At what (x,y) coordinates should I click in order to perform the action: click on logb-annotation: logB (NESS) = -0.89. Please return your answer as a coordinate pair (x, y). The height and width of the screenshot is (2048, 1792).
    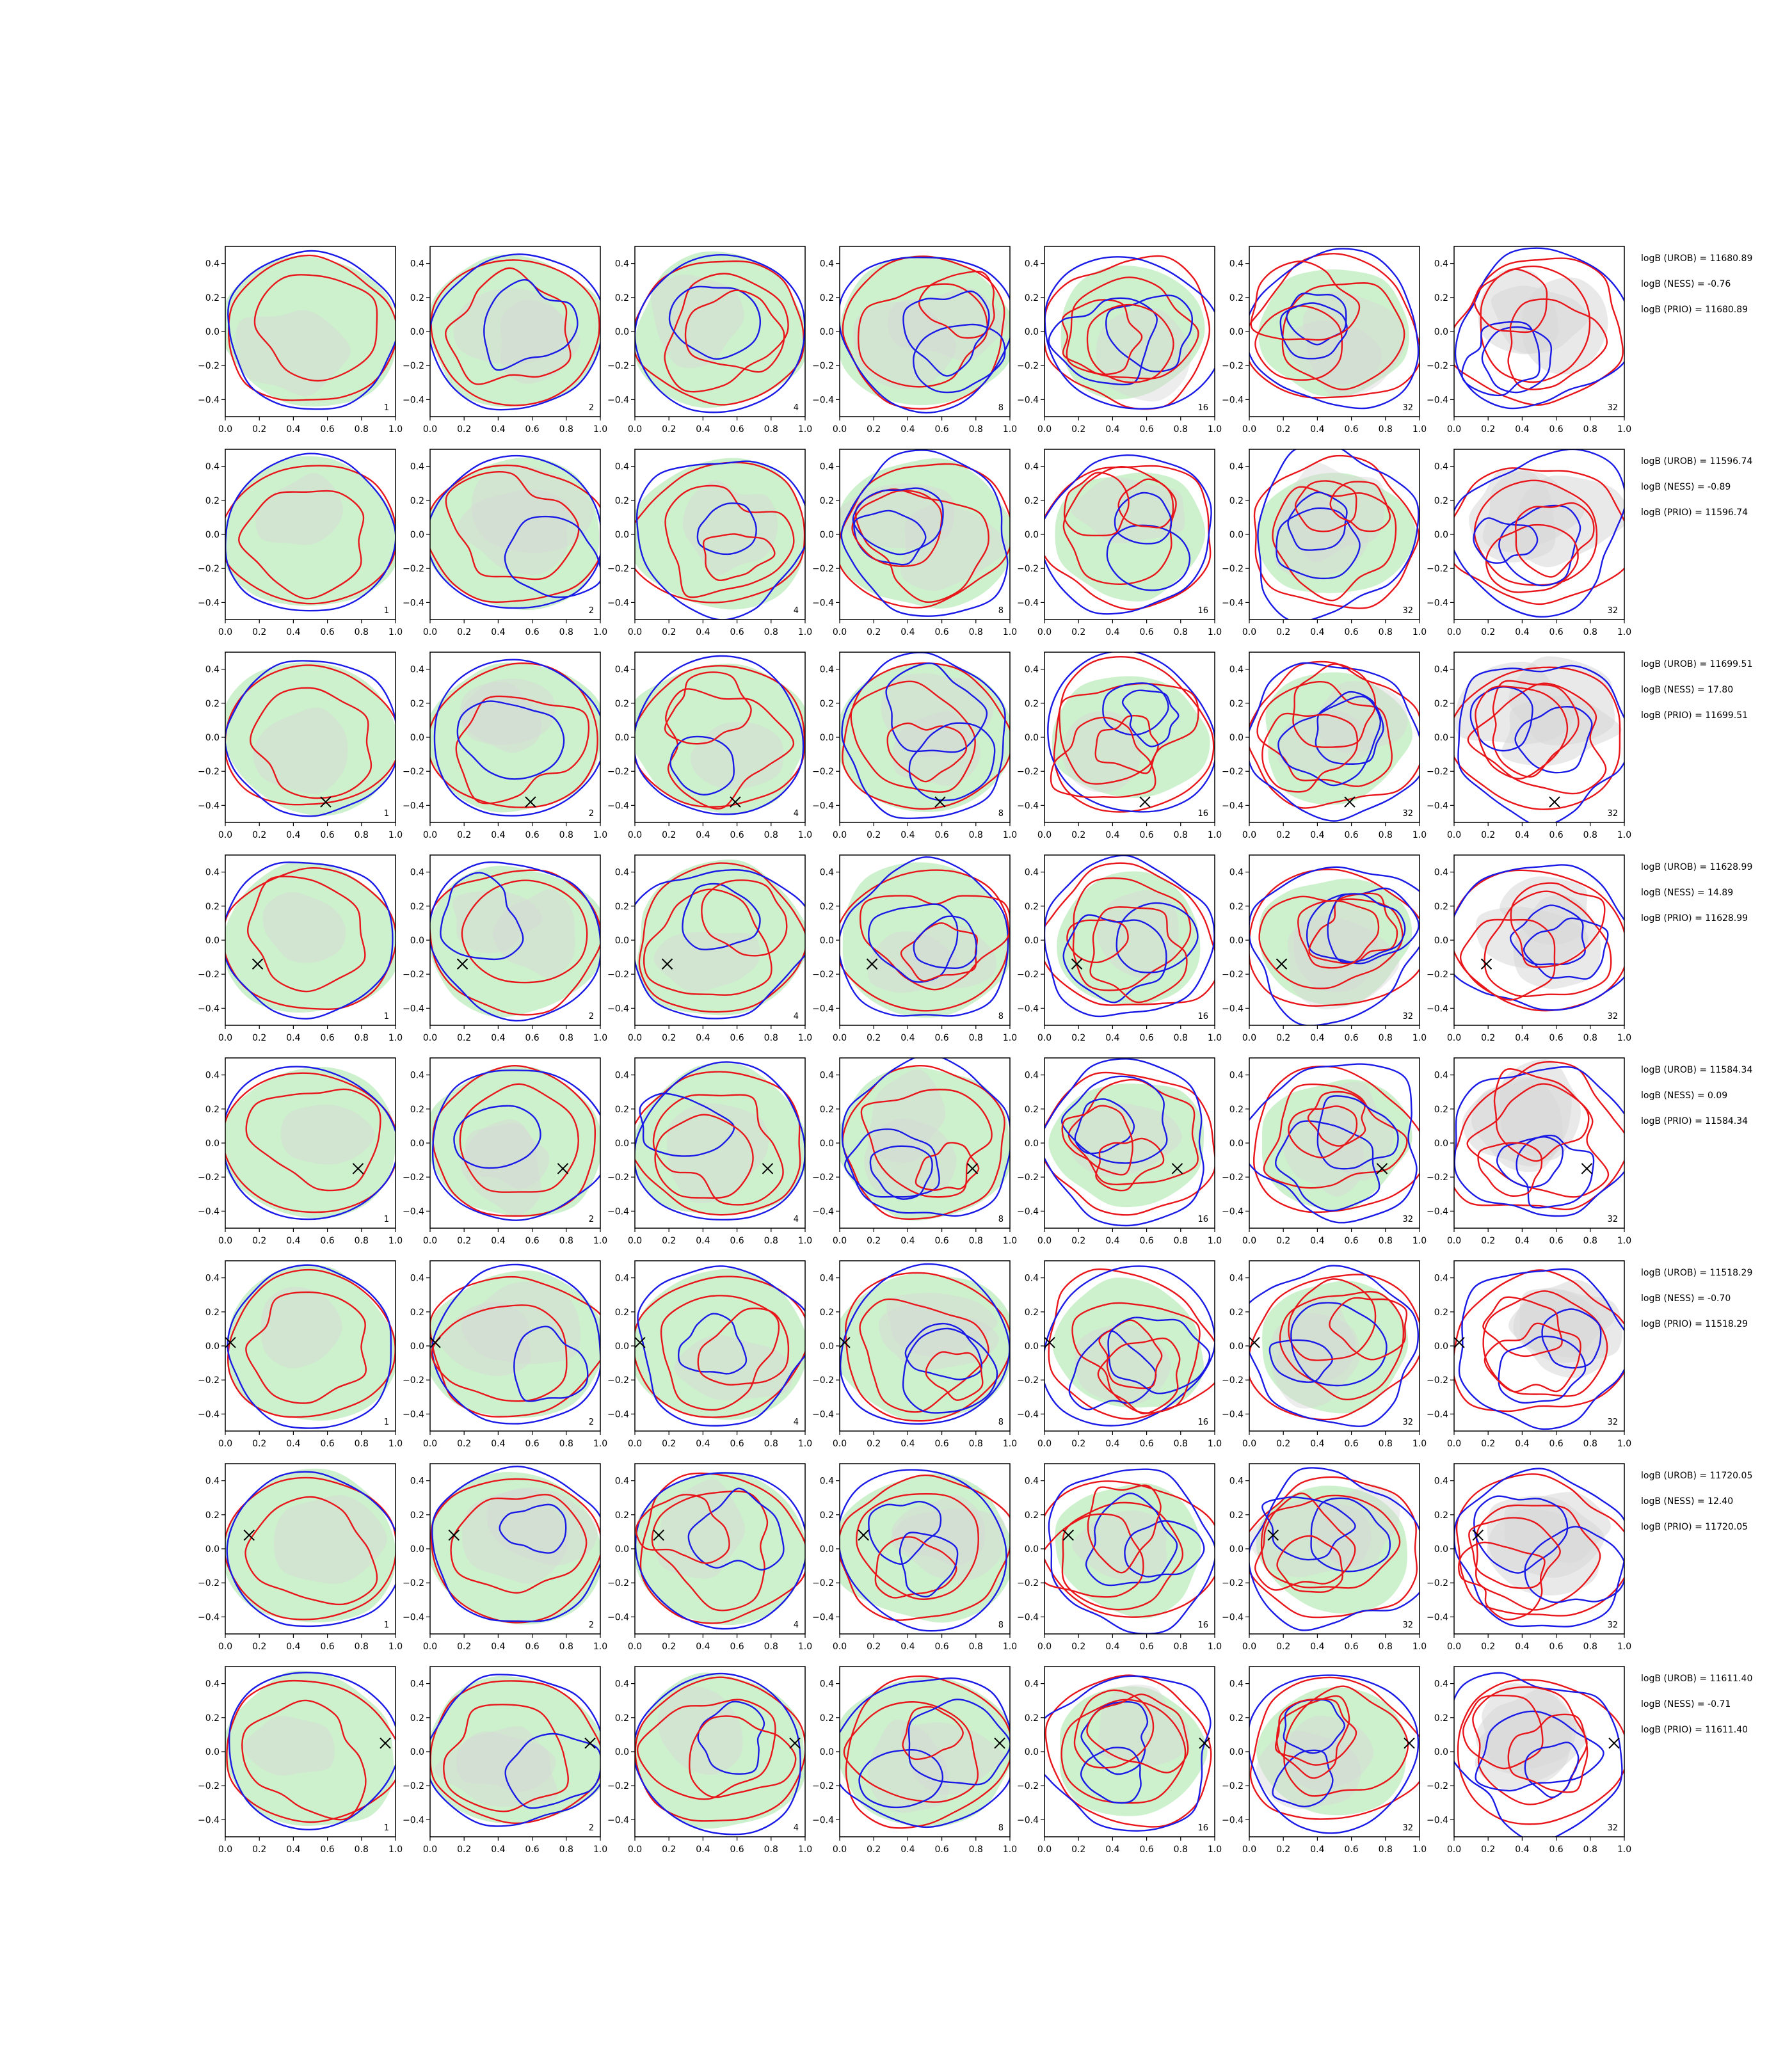
    Looking at the image, I should click on (1686, 487).